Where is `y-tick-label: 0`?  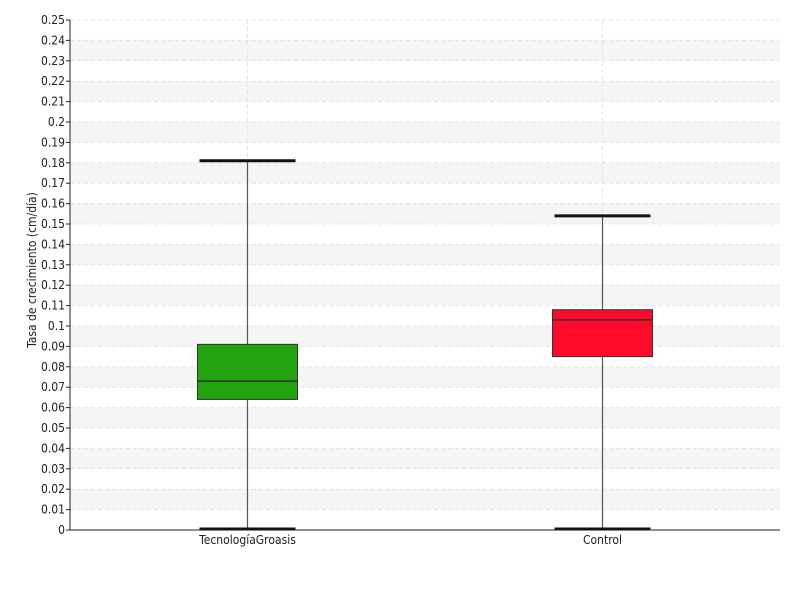
y-tick-label: 0 is located at coordinates (61, 530).